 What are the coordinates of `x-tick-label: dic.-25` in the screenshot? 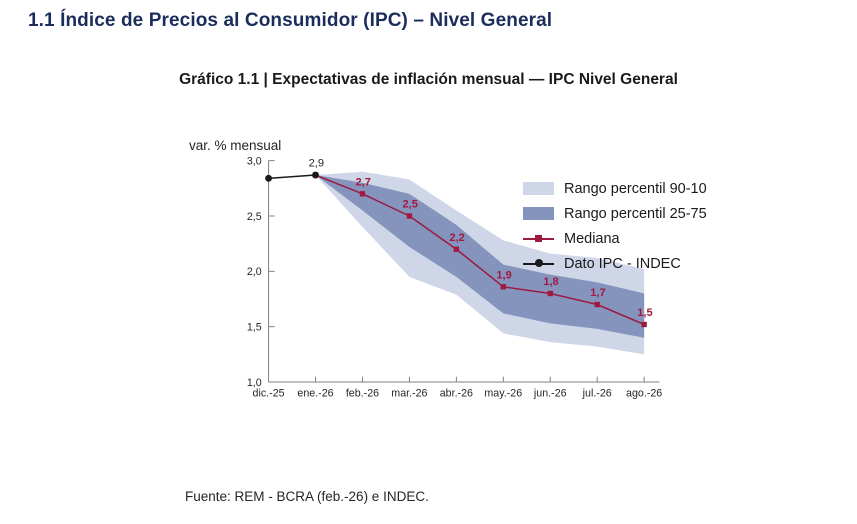 It's located at (269, 394).